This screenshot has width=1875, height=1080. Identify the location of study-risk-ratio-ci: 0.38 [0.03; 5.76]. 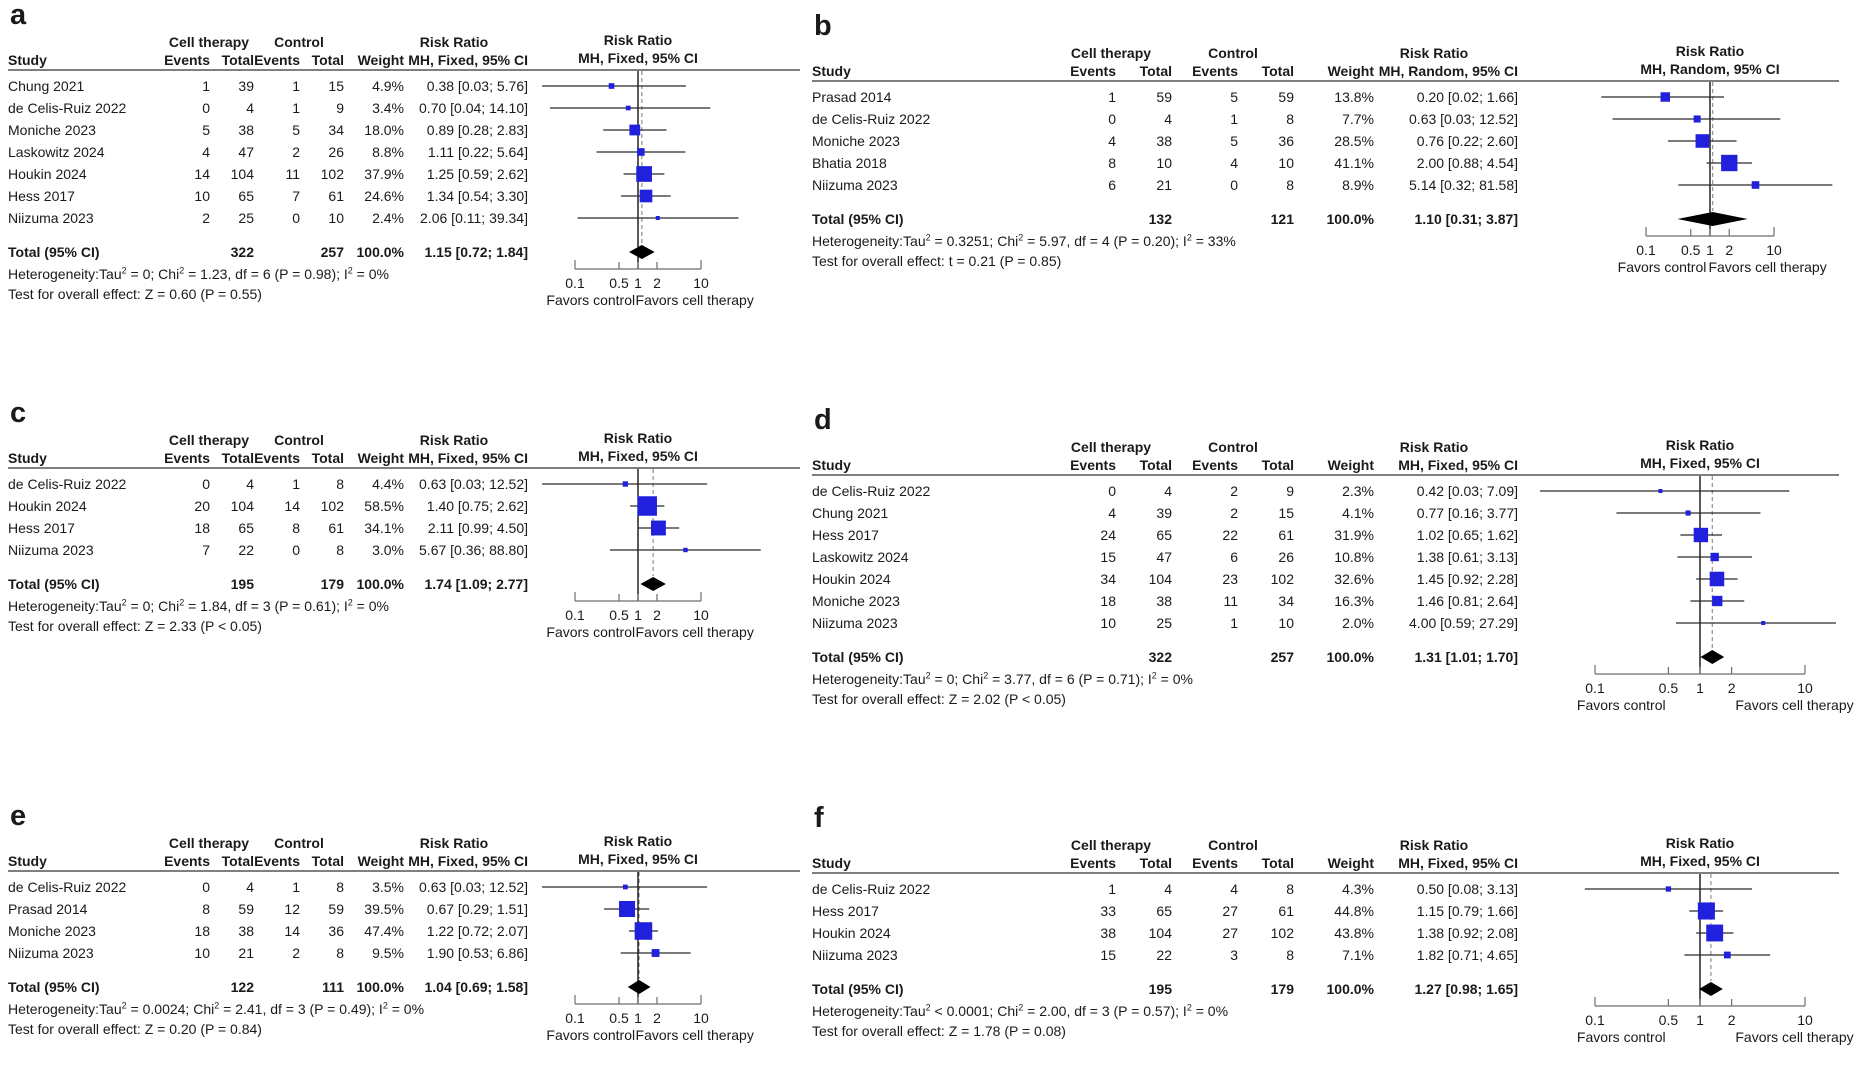
(477, 86).